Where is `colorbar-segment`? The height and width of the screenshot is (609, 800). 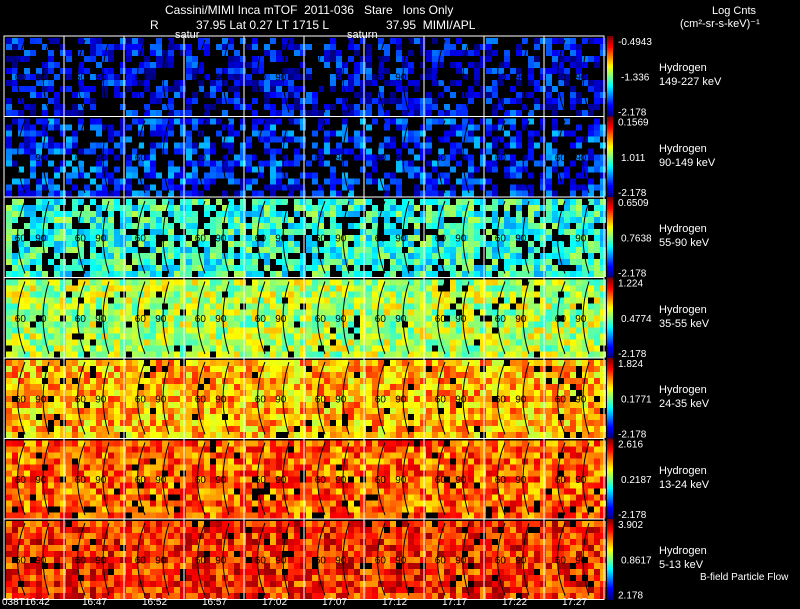 colorbar-segment is located at coordinates (610, 319).